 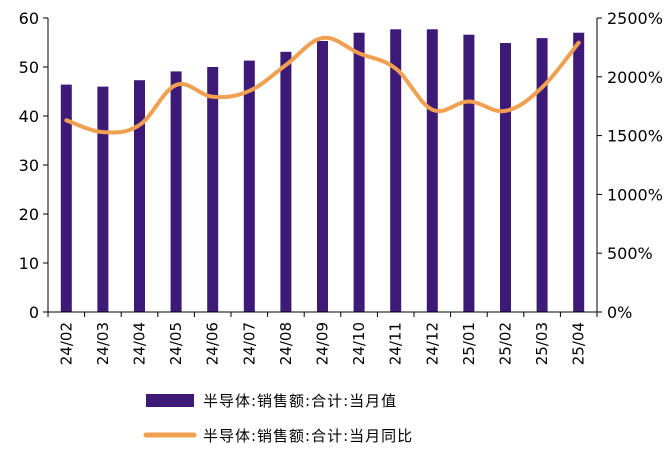 What do you see at coordinates (432, 343) in the screenshot?
I see `x-tick-label: 24/12` at bounding box center [432, 343].